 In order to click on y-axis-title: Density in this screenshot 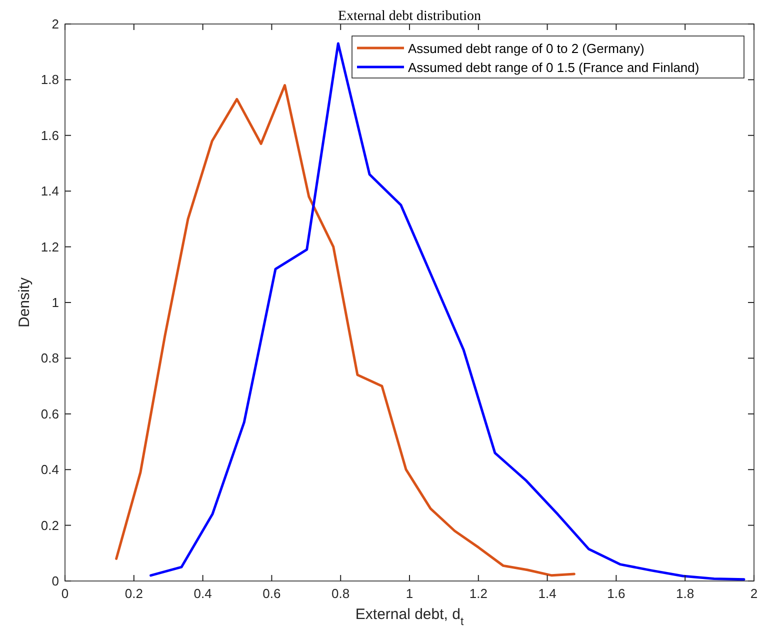, I will do `click(24, 302)`.